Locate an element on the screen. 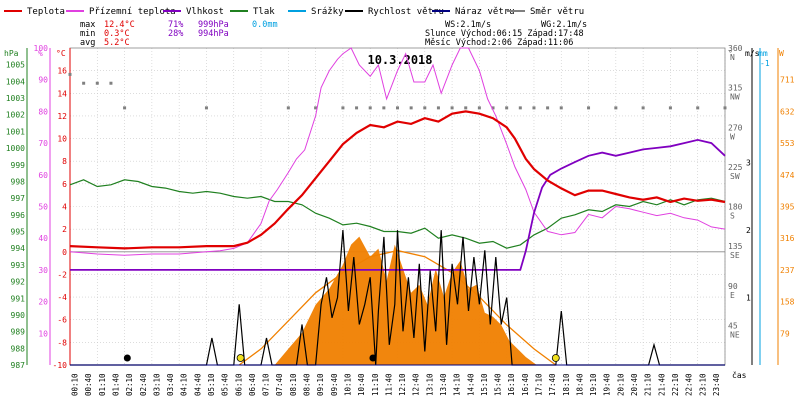  x-tick-label: 02:10 is located at coordinates (129, 384).